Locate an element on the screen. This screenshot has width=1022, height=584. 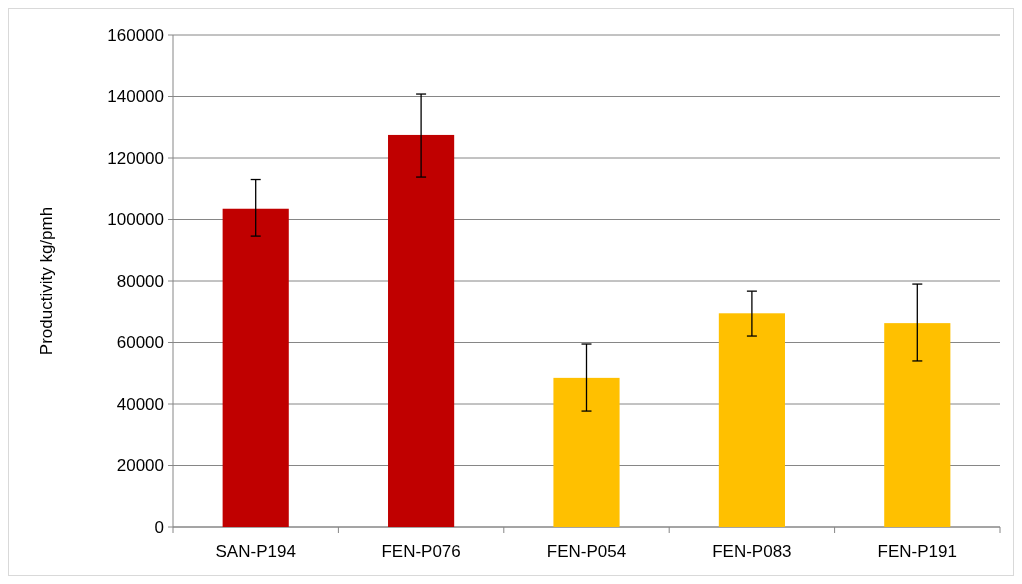
x-tick-label: SAN-P194 is located at coordinates (255, 551).